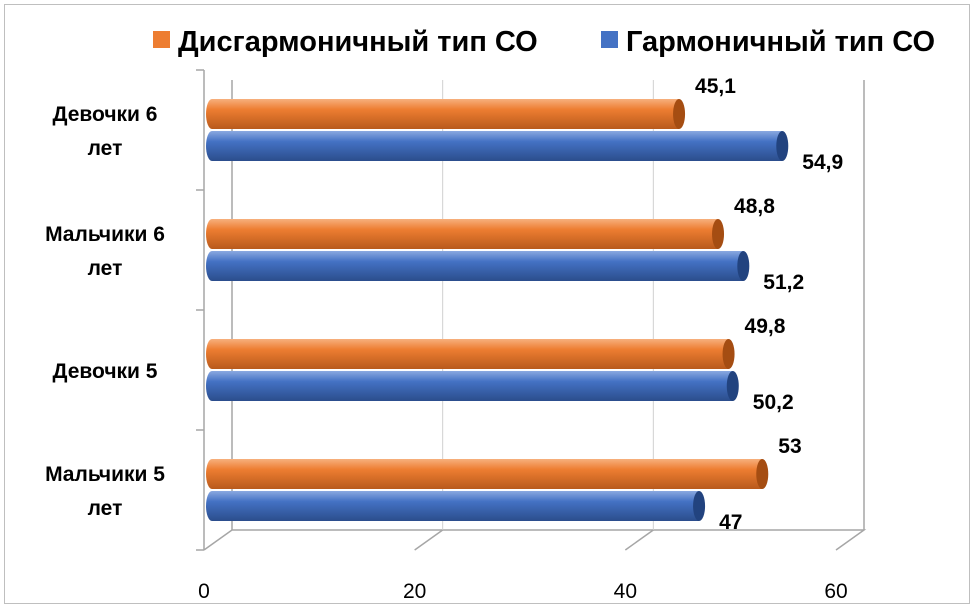 Image resolution: width=976 pixels, height=609 pixels. Describe the element at coordinates (773, 402) in the screenshot. I see `data-label: 50,2` at that location.